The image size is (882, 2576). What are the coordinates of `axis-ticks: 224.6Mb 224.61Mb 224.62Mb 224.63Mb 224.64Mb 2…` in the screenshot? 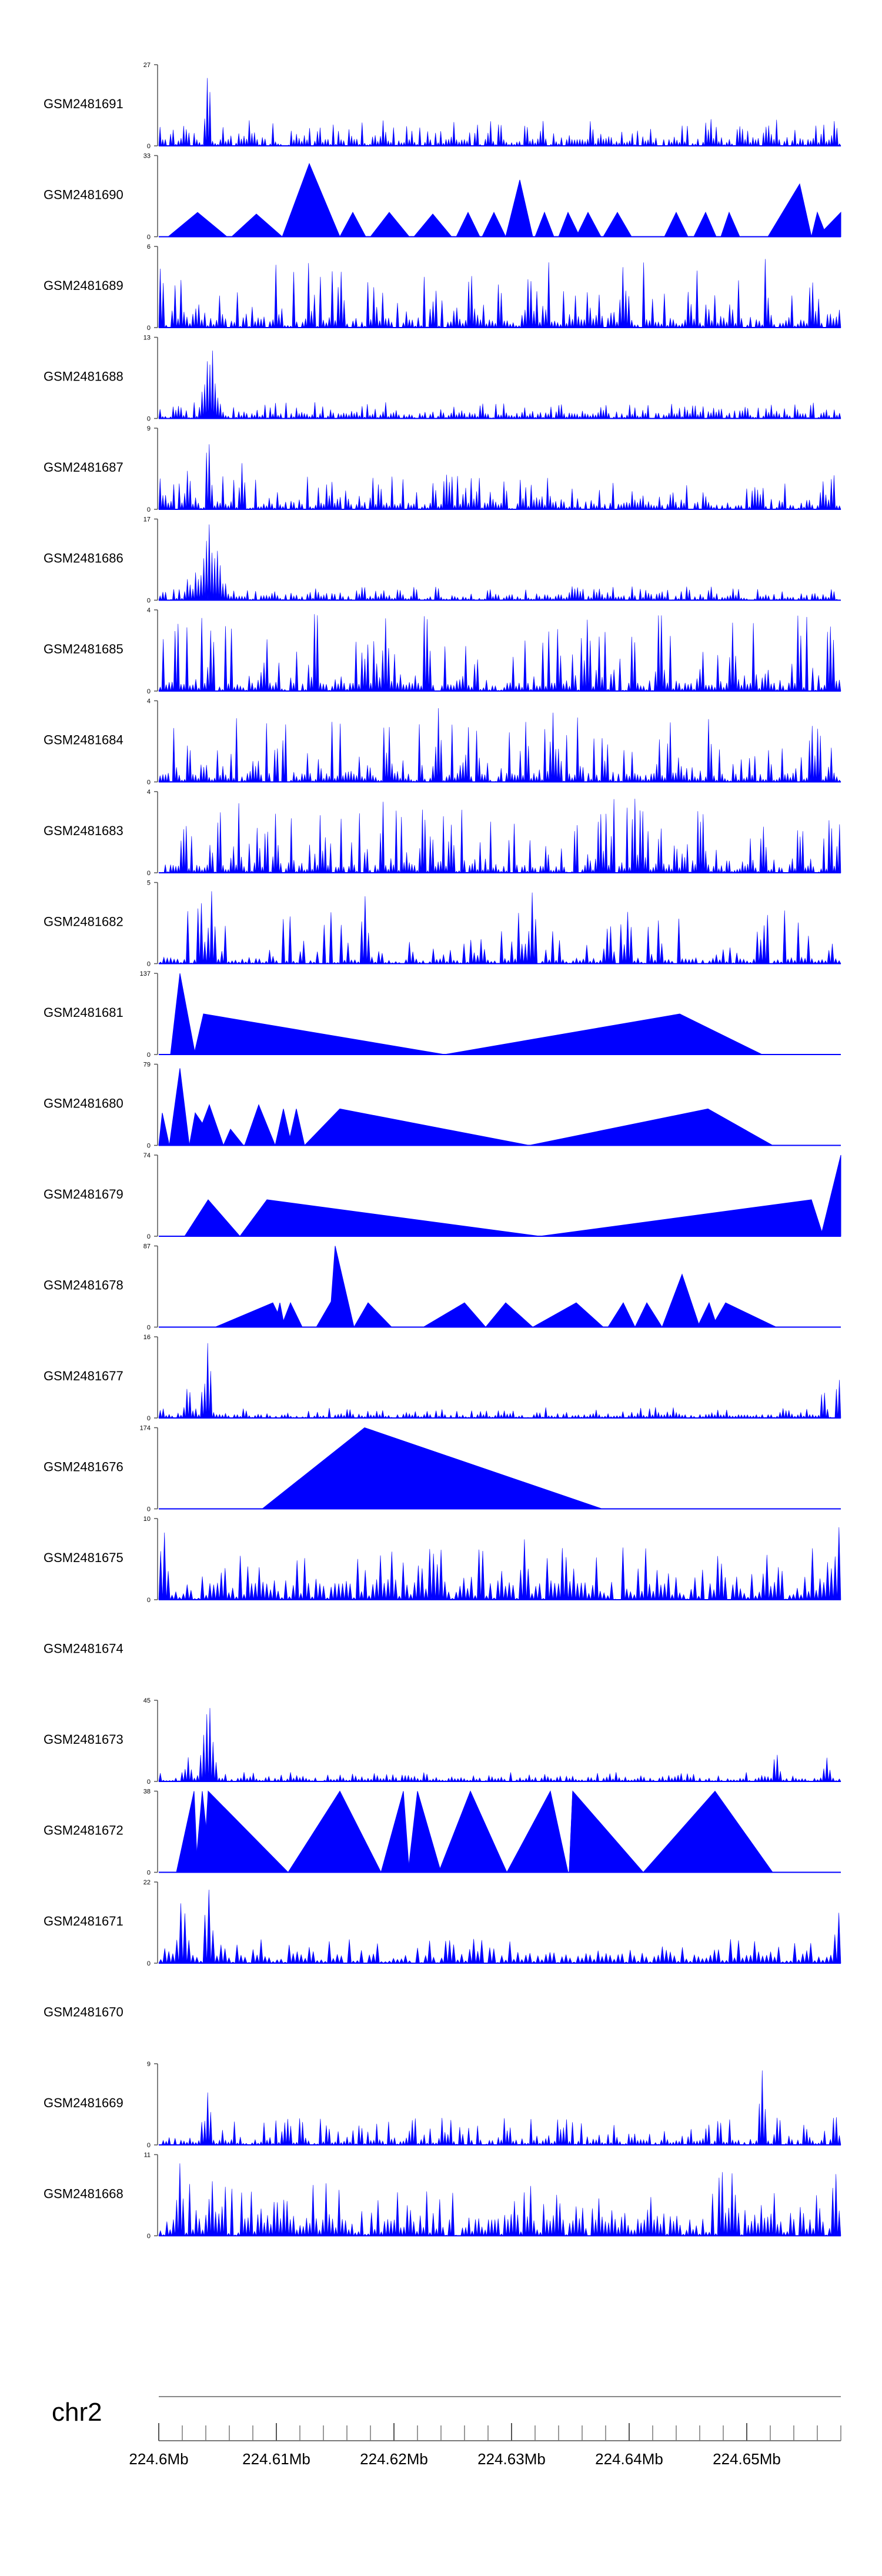 It's located at (485, 2432).